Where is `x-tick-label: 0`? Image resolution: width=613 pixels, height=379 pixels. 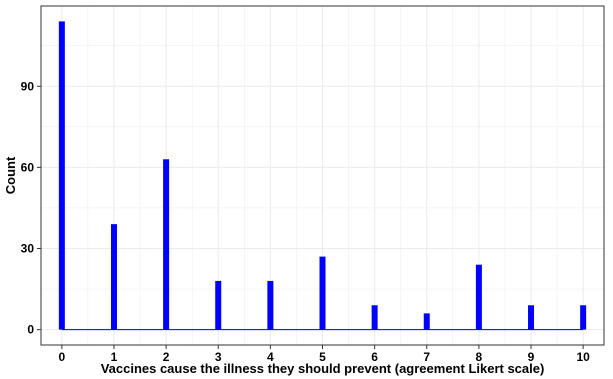 x-tick-label: 0 is located at coordinates (62, 357).